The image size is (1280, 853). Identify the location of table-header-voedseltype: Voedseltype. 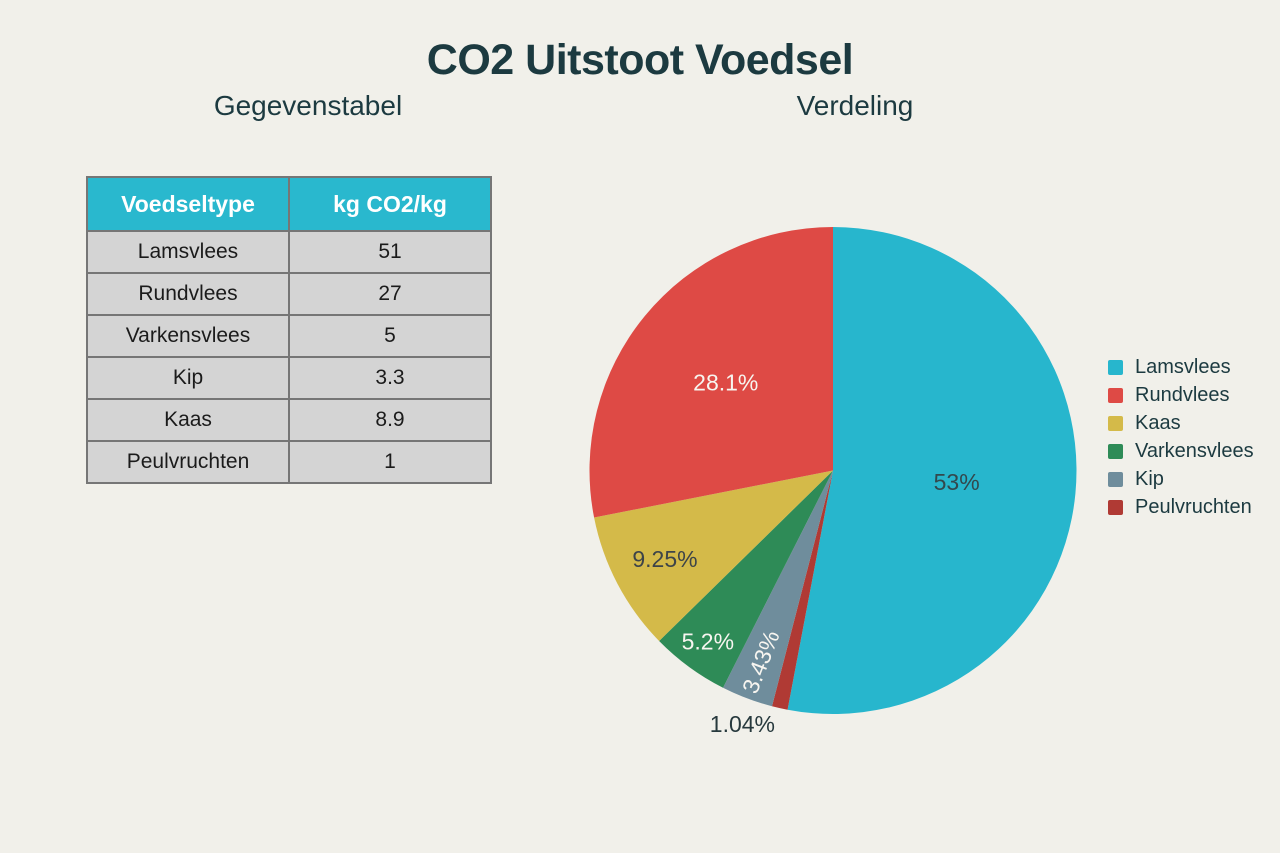
(188, 204).